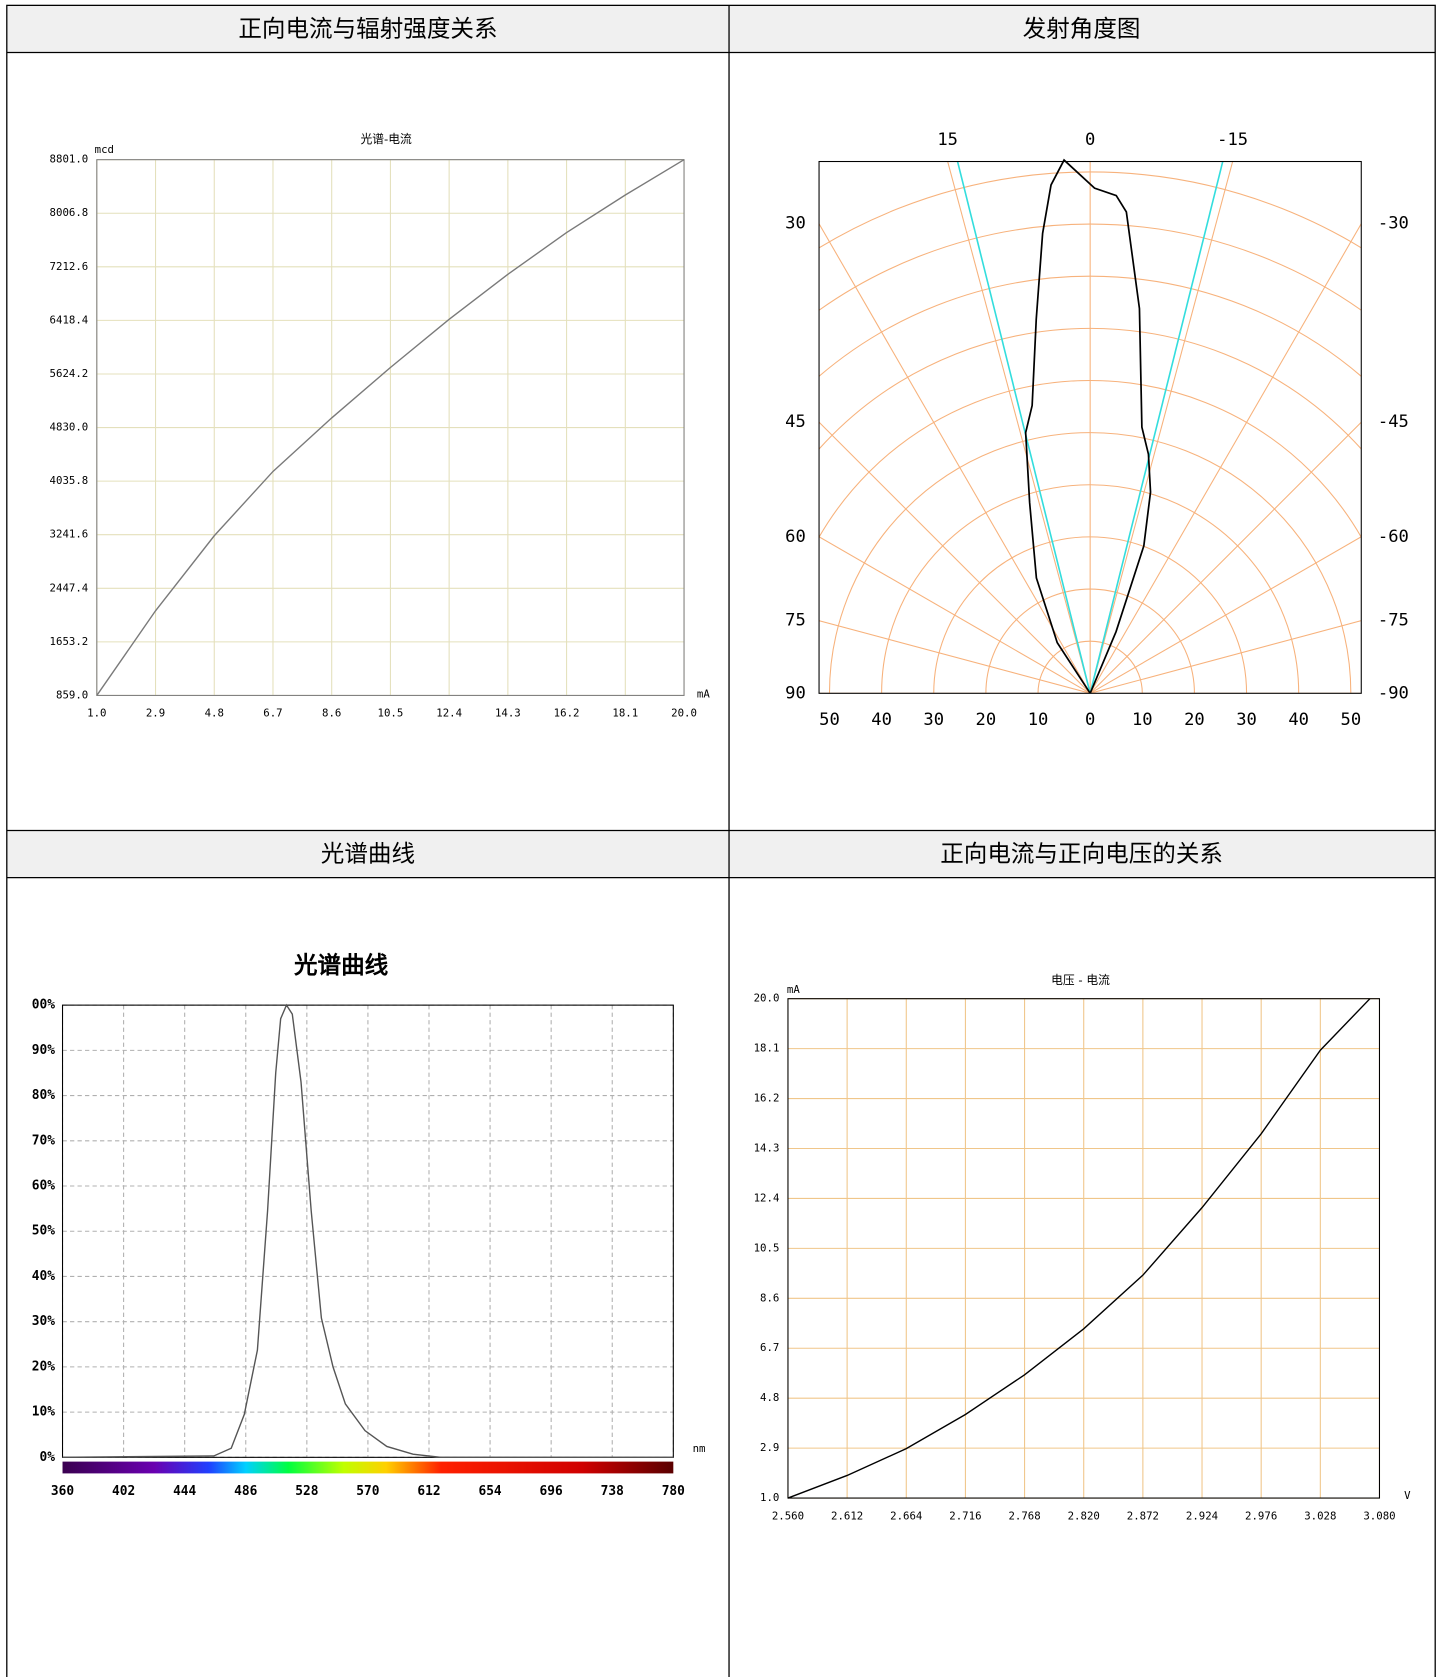  Describe the element at coordinates (43, 1231) in the screenshot. I see `y-tick-label: 50%` at that location.